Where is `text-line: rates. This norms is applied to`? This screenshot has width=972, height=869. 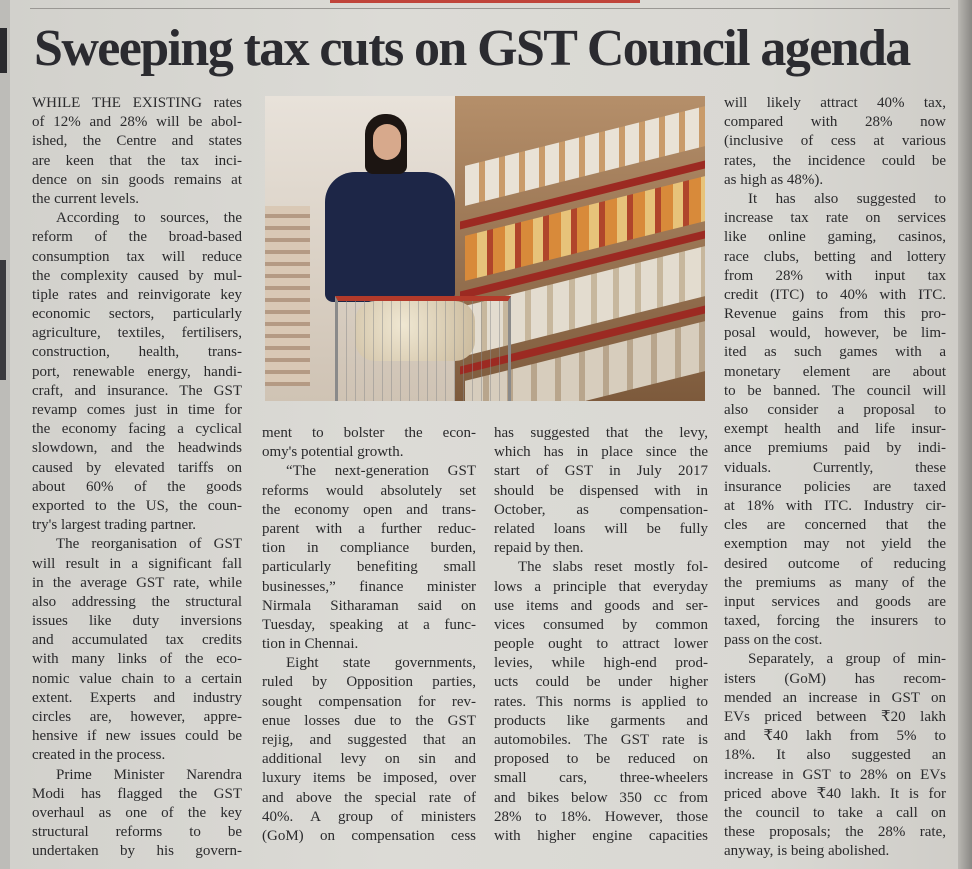
text-line: rates. This norms is applied to is located at coordinates (601, 701).